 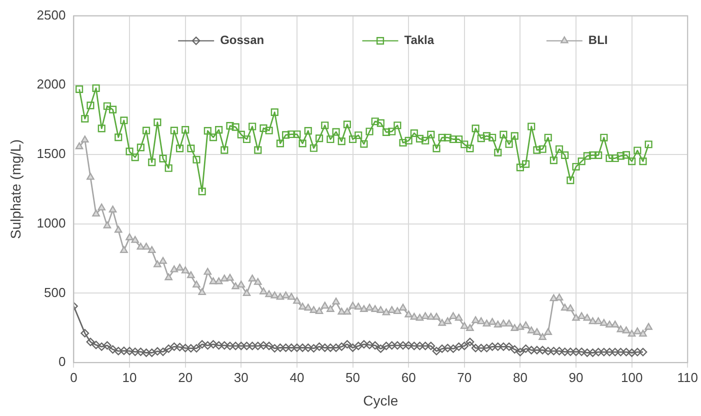 What do you see at coordinates (74, 377) in the screenshot?
I see `x-tick-label: 0` at bounding box center [74, 377].